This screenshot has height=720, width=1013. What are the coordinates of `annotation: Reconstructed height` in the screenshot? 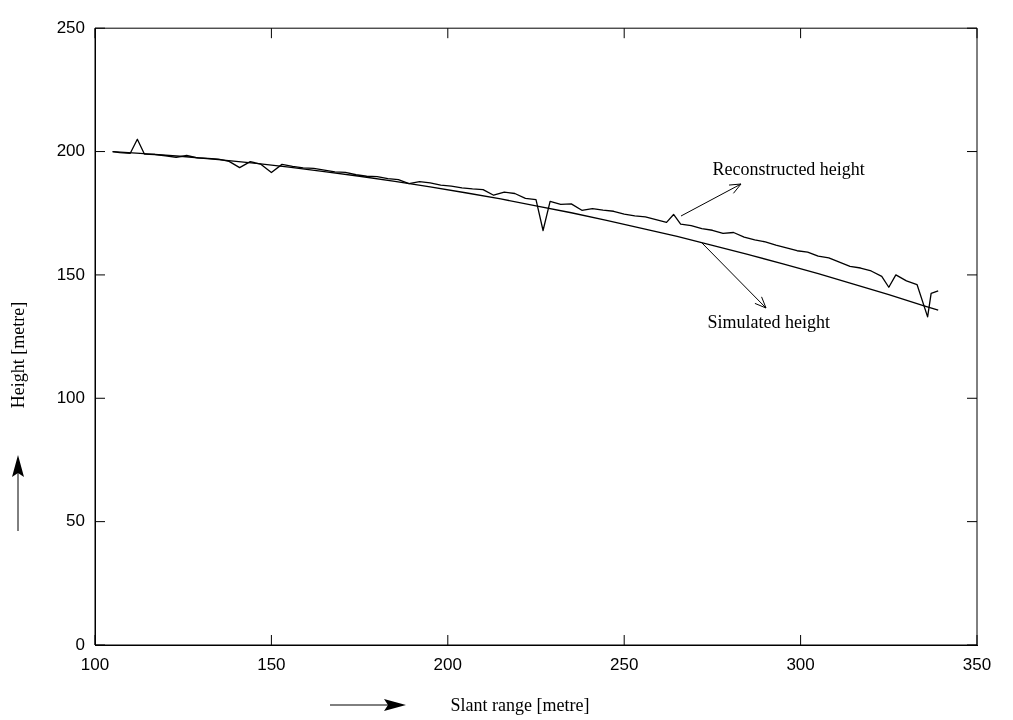 It's located at (788, 169).